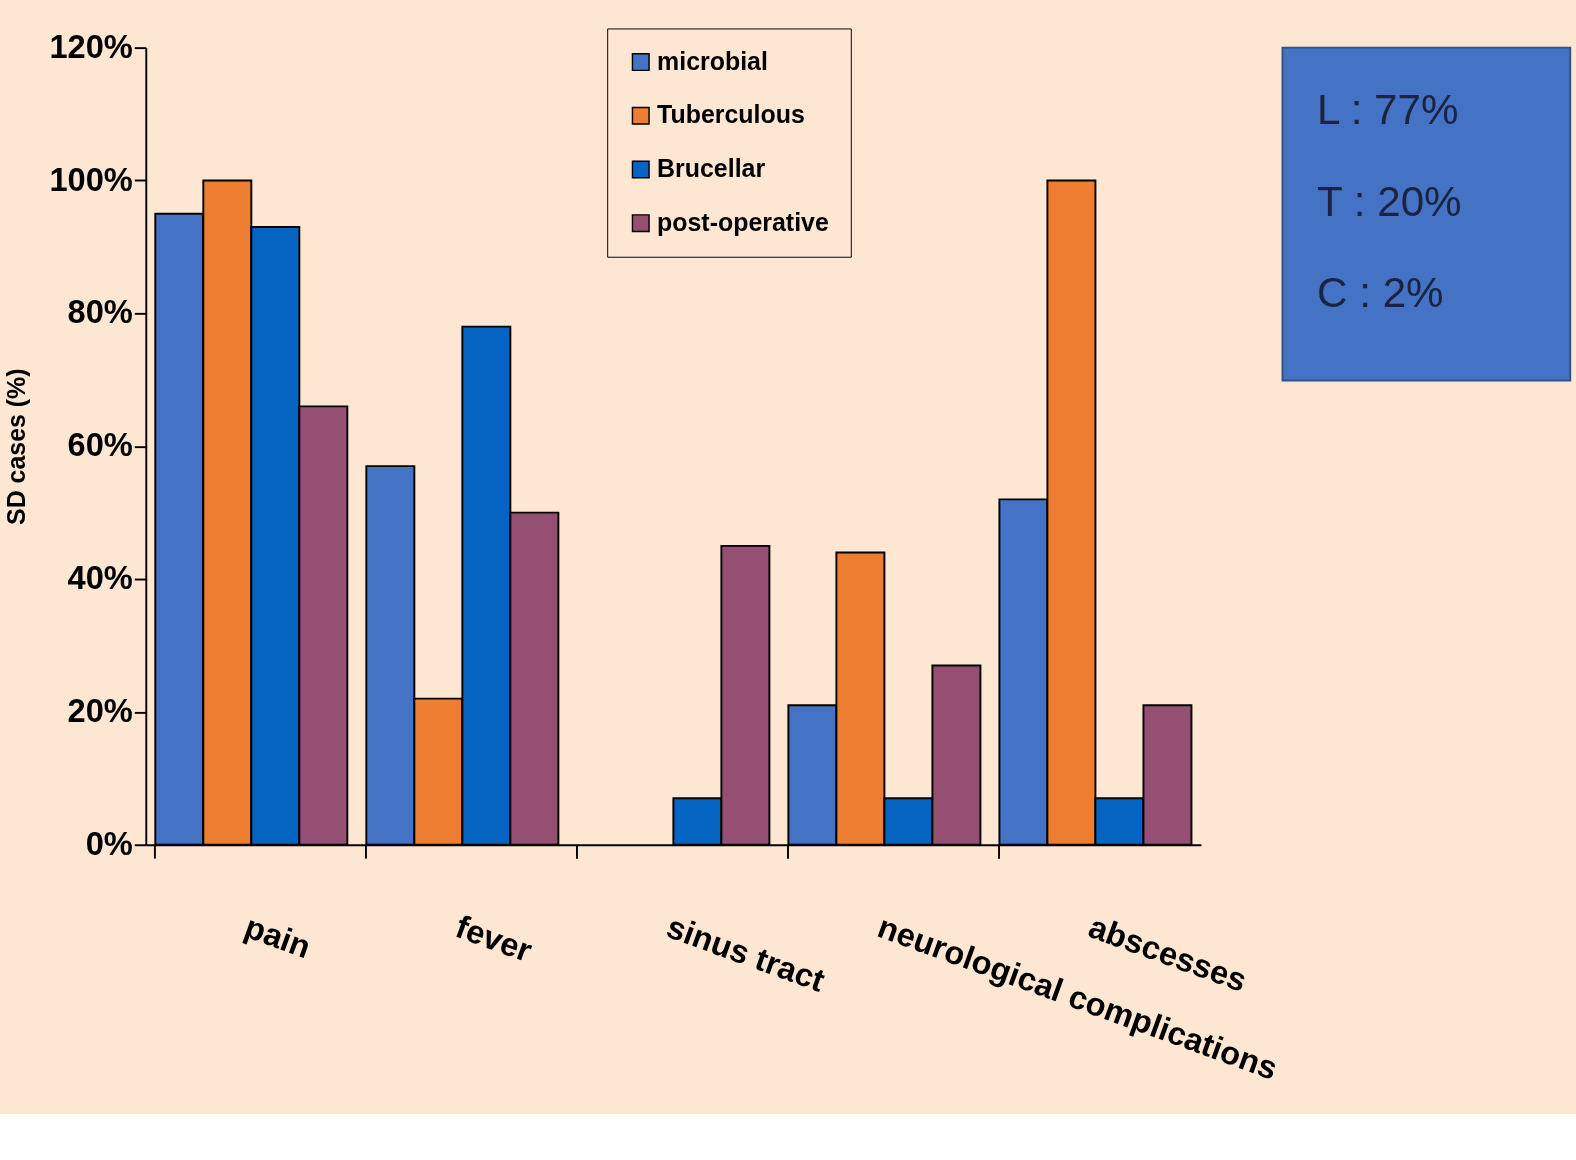  Describe the element at coordinates (712, 60) in the screenshot. I see `legend-label: microbial` at that location.